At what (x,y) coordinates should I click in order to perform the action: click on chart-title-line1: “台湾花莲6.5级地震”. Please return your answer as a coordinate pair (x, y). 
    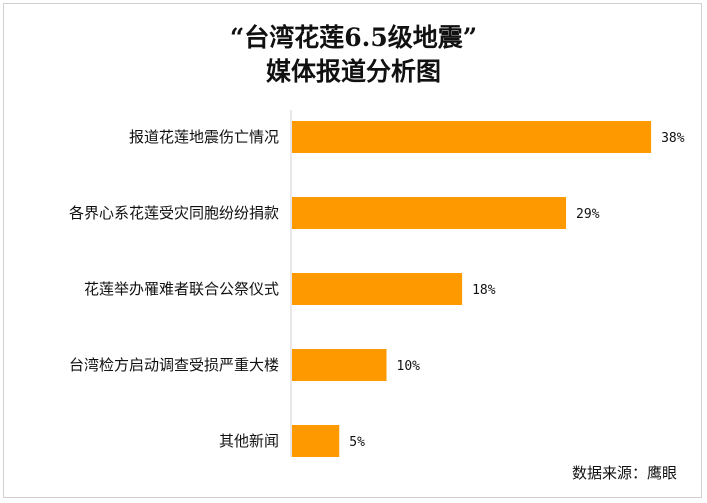
    Looking at the image, I should click on (353, 37).